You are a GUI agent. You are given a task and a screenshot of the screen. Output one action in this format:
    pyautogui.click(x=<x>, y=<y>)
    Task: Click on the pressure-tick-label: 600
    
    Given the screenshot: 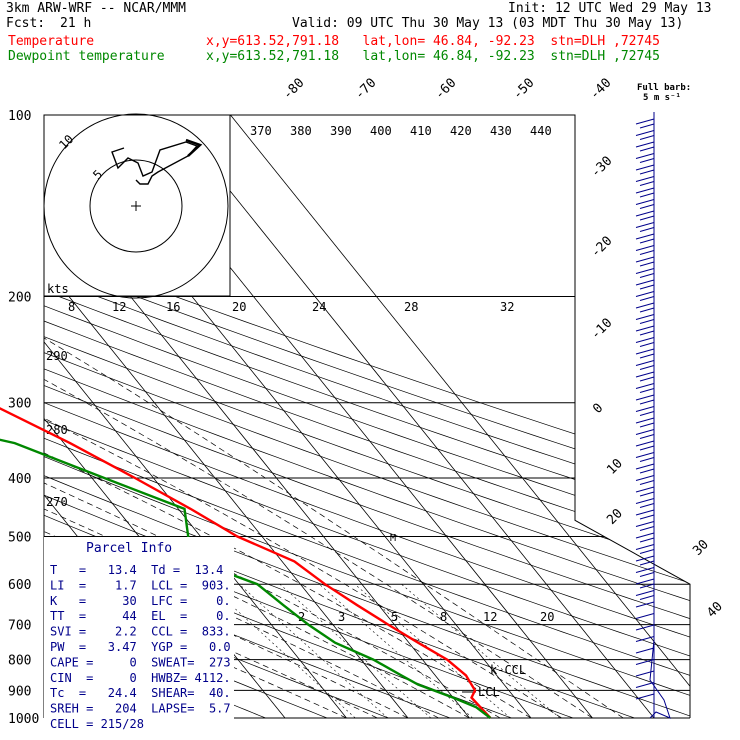 What is the action you would take?
    pyautogui.click(x=19, y=585)
    